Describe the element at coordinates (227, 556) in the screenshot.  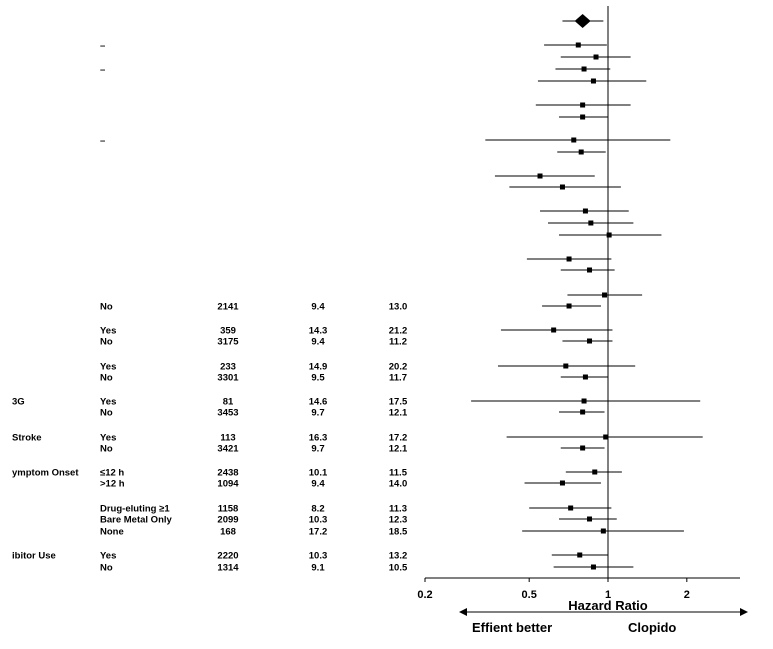
I see `sample-size: 2220` at that location.